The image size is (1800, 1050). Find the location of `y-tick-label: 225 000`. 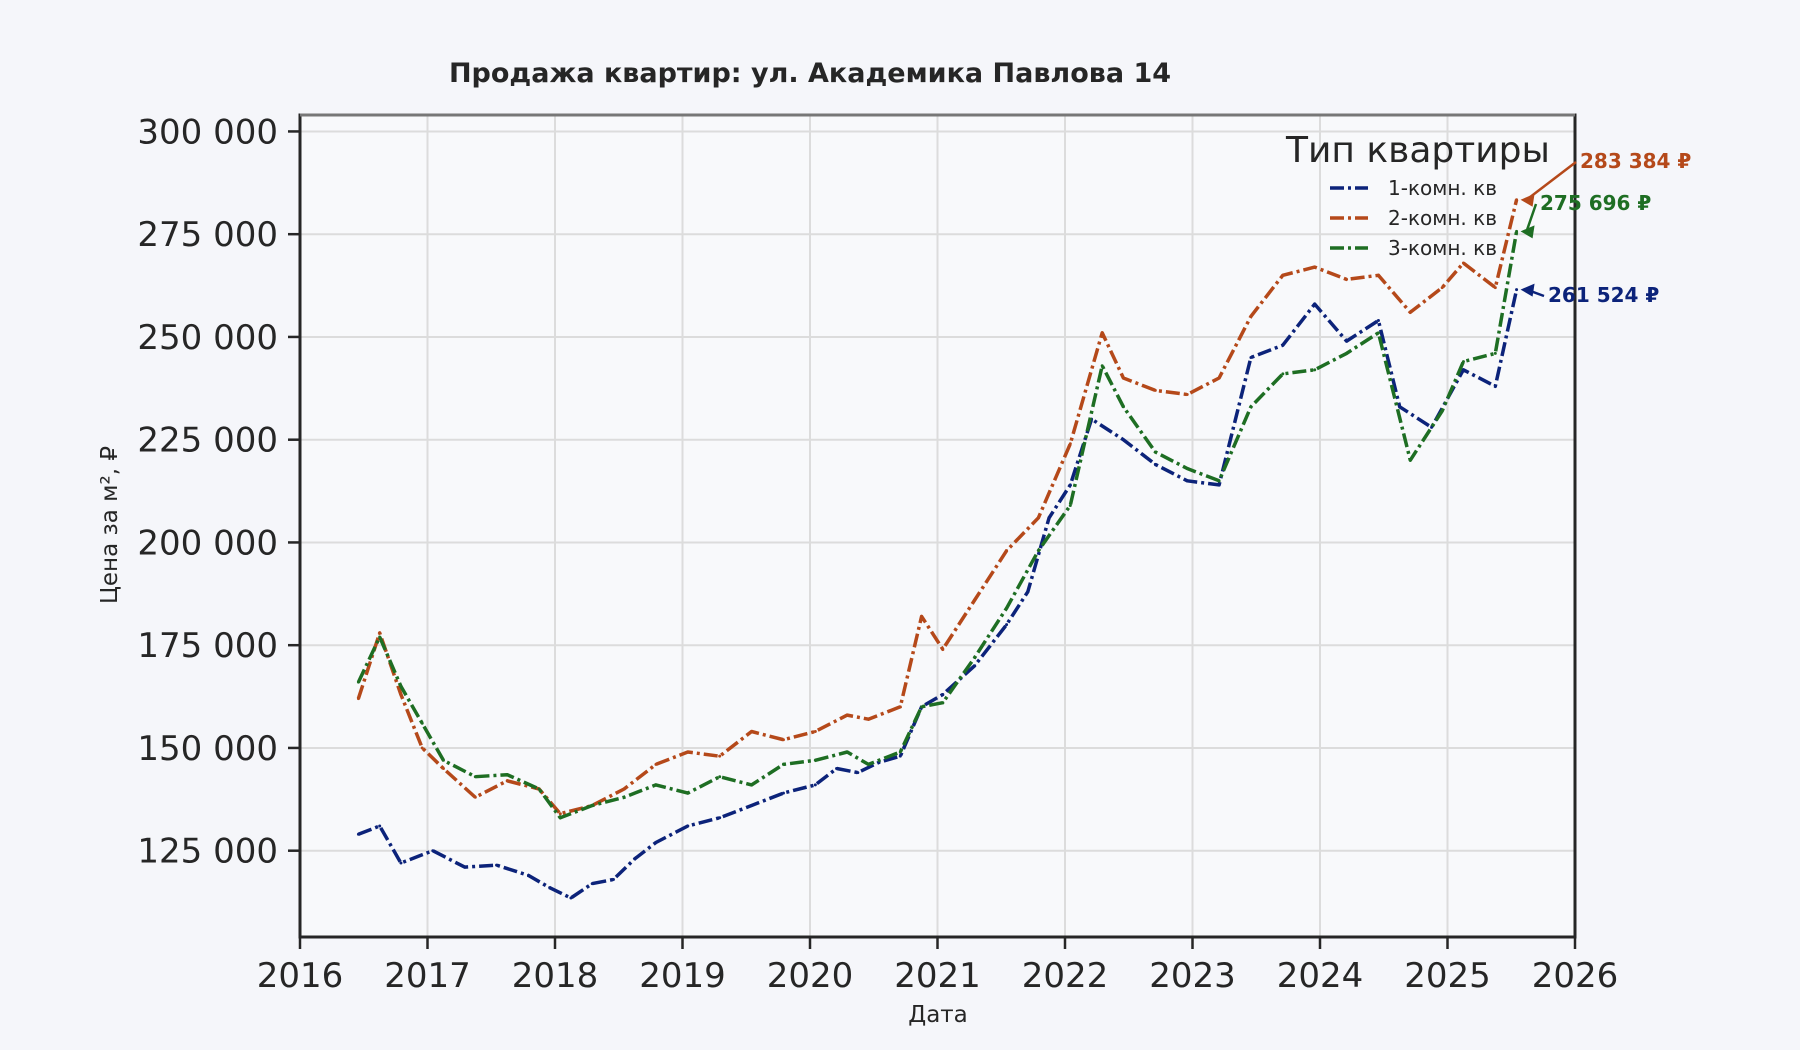

y-tick-label: 225 000 is located at coordinates (207, 441).